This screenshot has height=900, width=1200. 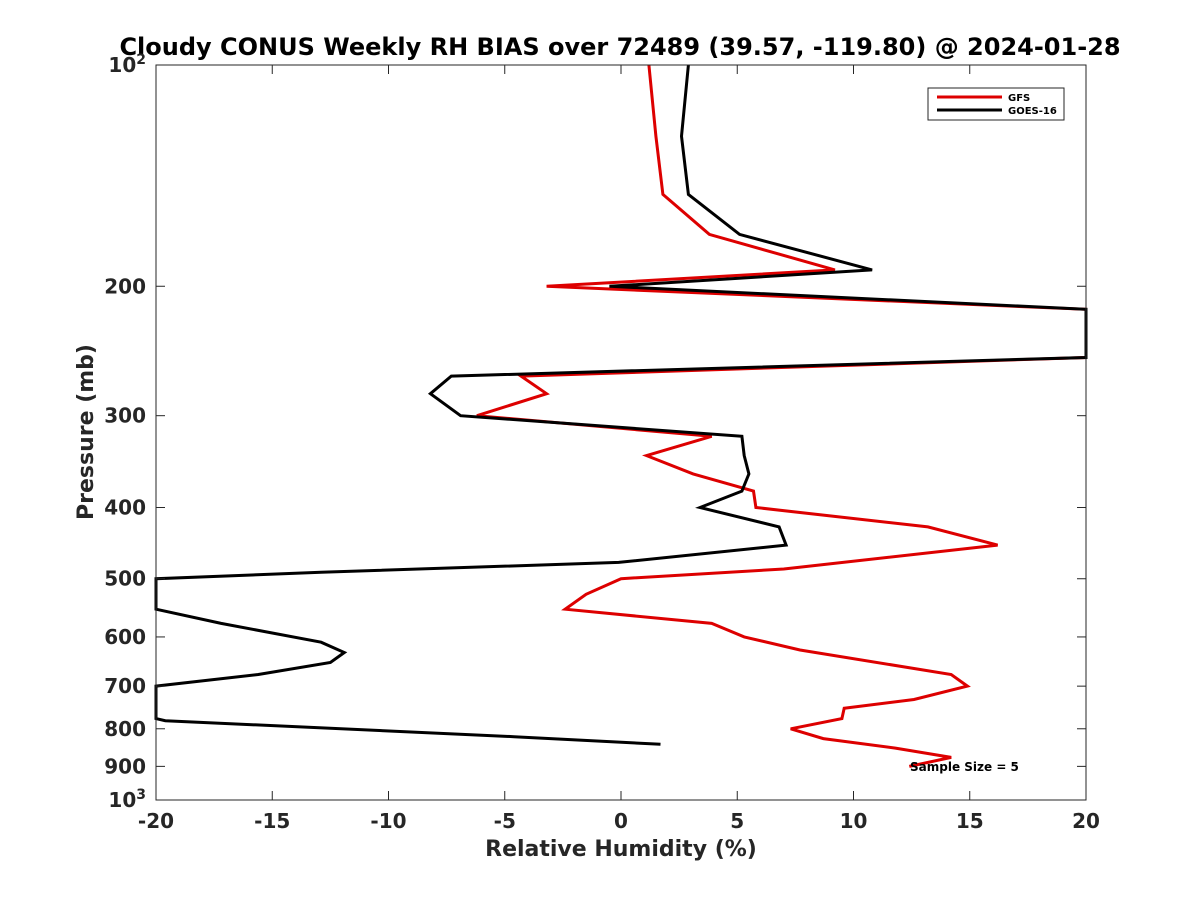 I want to click on x-tick-label: -20, so click(x=156, y=821).